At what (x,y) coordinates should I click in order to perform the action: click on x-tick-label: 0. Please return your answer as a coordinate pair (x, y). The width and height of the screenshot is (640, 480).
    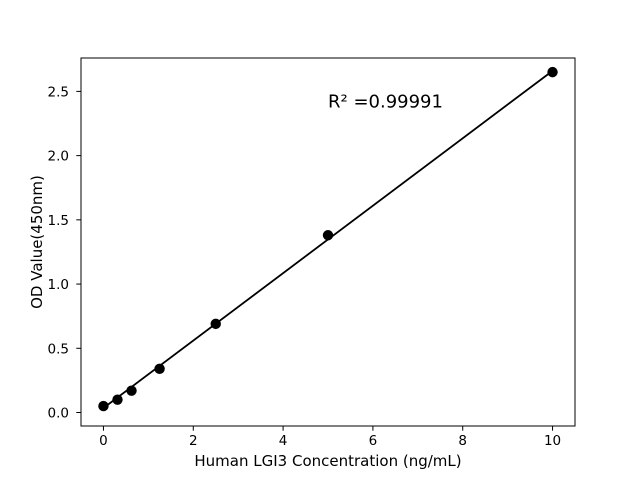
    Looking at the image, I should click on (103, 441).